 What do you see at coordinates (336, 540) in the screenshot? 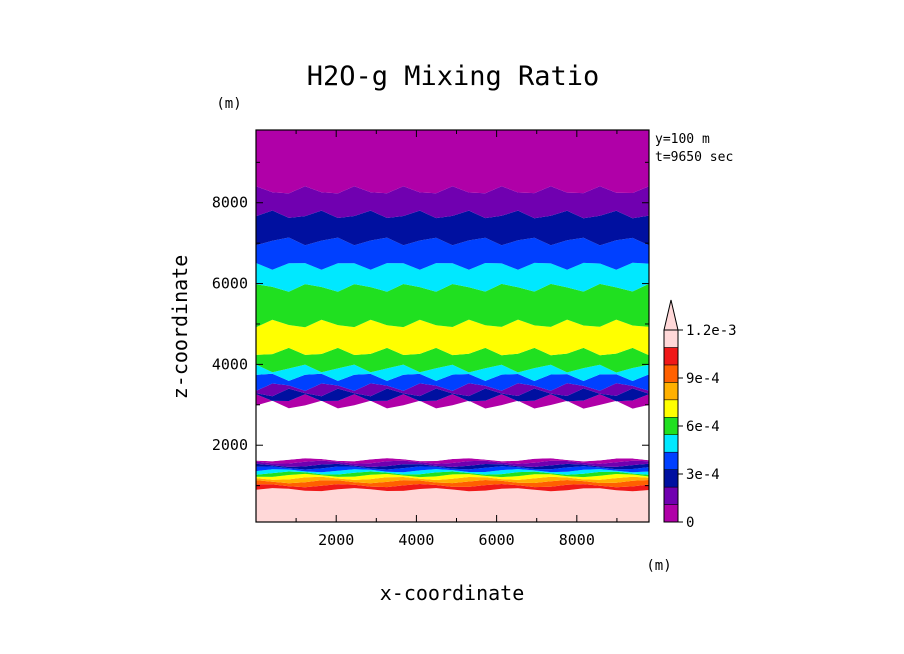
I see `x-tick-label: 2000` at bounding box center [336, 540].